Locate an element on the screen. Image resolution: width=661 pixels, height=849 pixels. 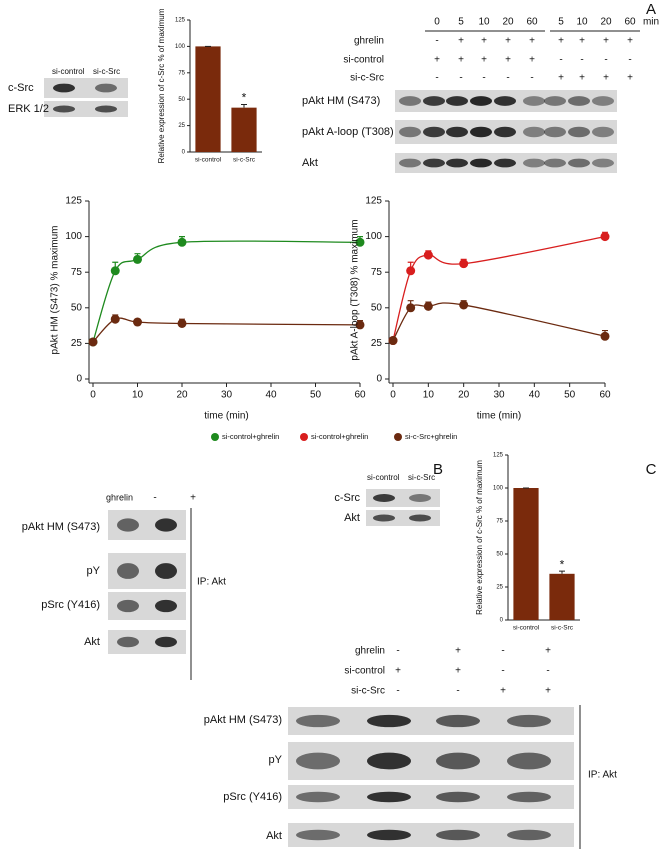
time-label: 20 is located at coordinates (508, 22).